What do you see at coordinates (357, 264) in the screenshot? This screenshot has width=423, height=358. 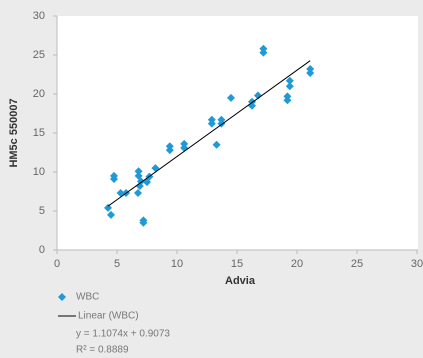 I see `x-tick-label: 25` at bounding box center [357, 264].